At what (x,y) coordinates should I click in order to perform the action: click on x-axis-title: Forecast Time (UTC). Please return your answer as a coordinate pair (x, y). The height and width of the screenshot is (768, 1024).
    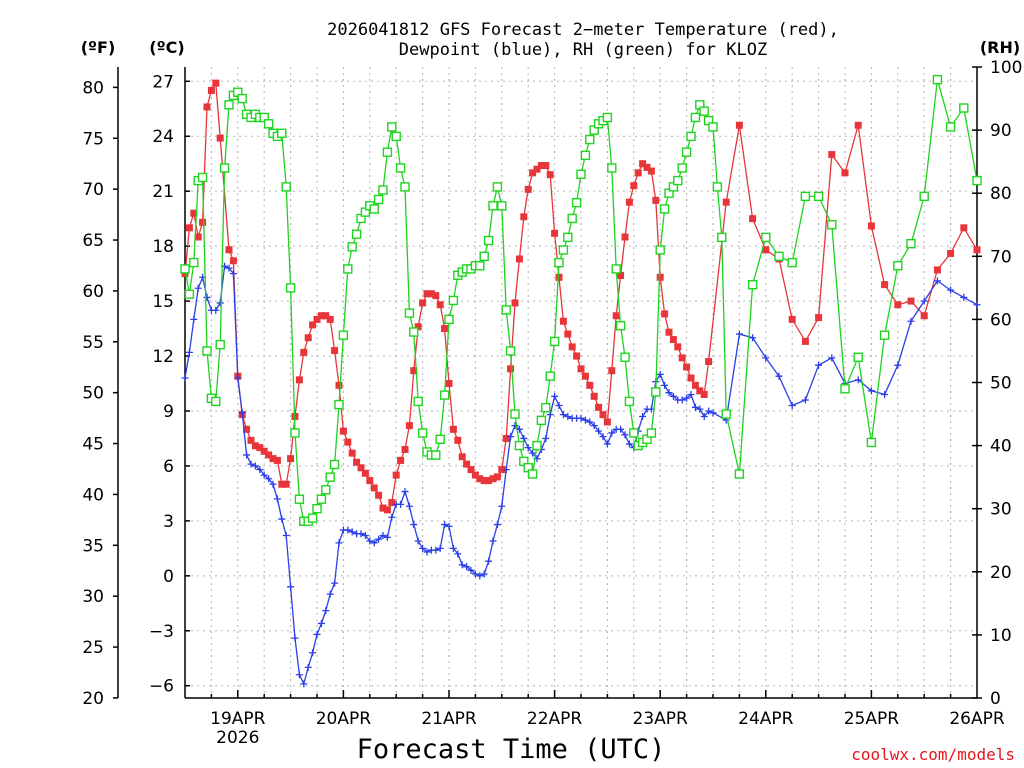
    Looking at the image, I should click on (511, 749).